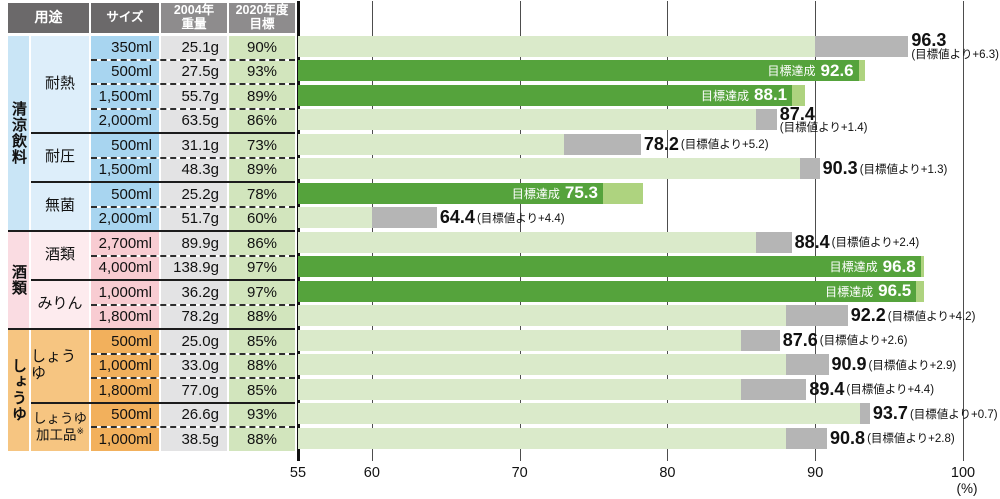 Image resolution: width=1000 pixels, height=499 pixels. I want to click on bar-row: 目標達成 96.5, so click(649, 291).